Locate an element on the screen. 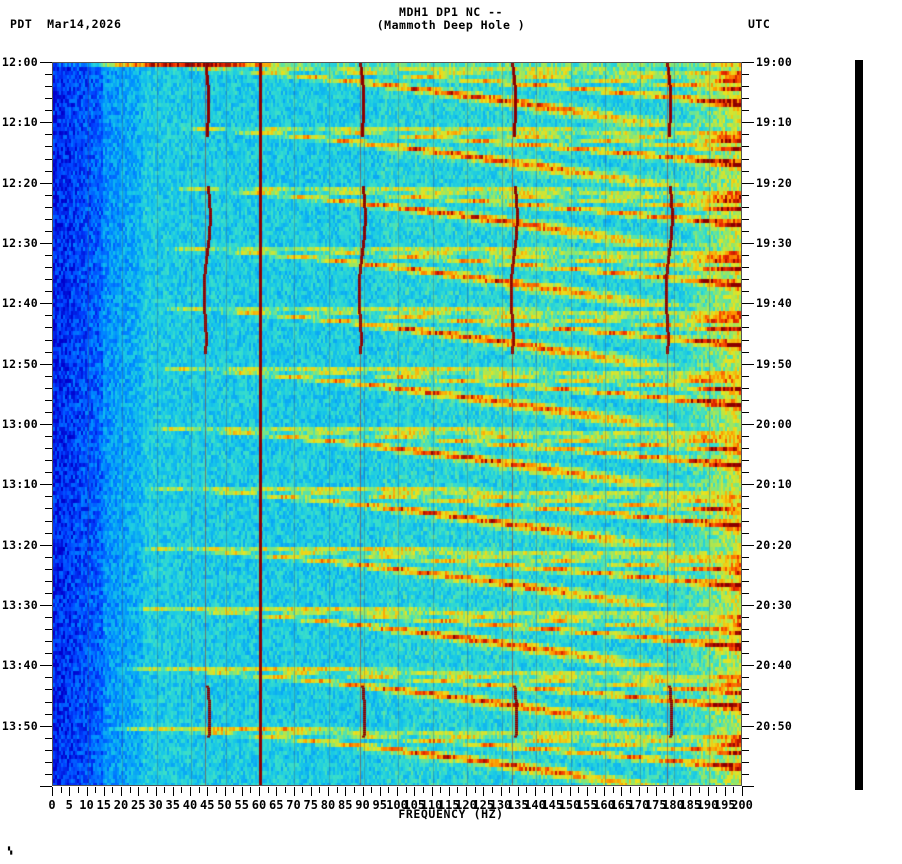 The height and width of the screenshot is (864, 902). freq-axis-label: 125 is located at coordinates (483, 805).